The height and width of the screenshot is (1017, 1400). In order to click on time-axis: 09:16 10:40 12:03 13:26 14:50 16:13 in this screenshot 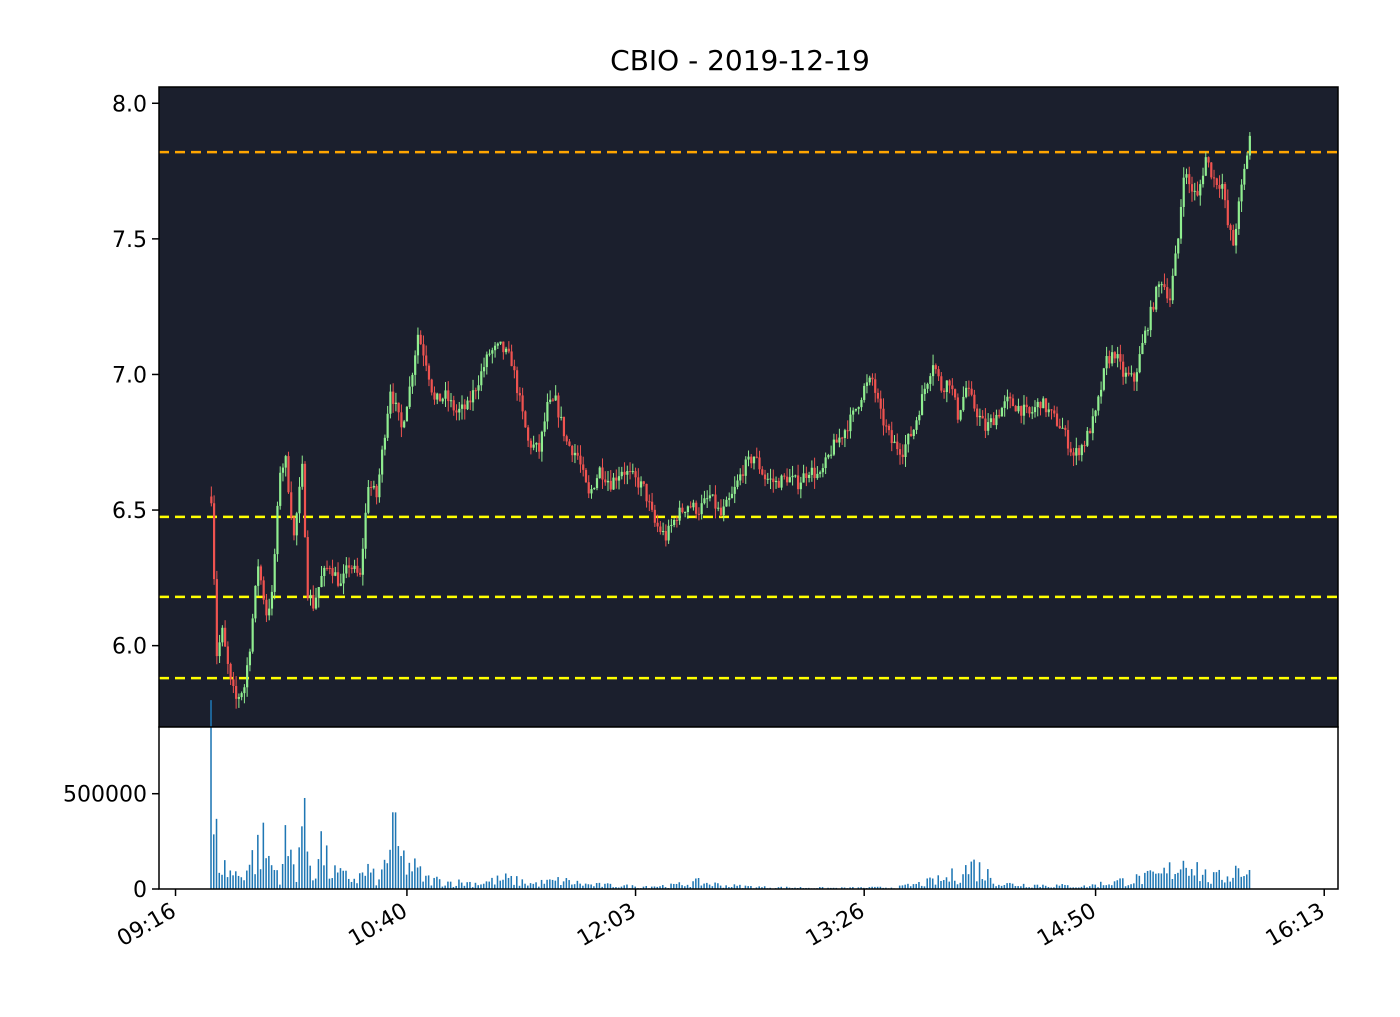, I will do `click(721, 920)`.